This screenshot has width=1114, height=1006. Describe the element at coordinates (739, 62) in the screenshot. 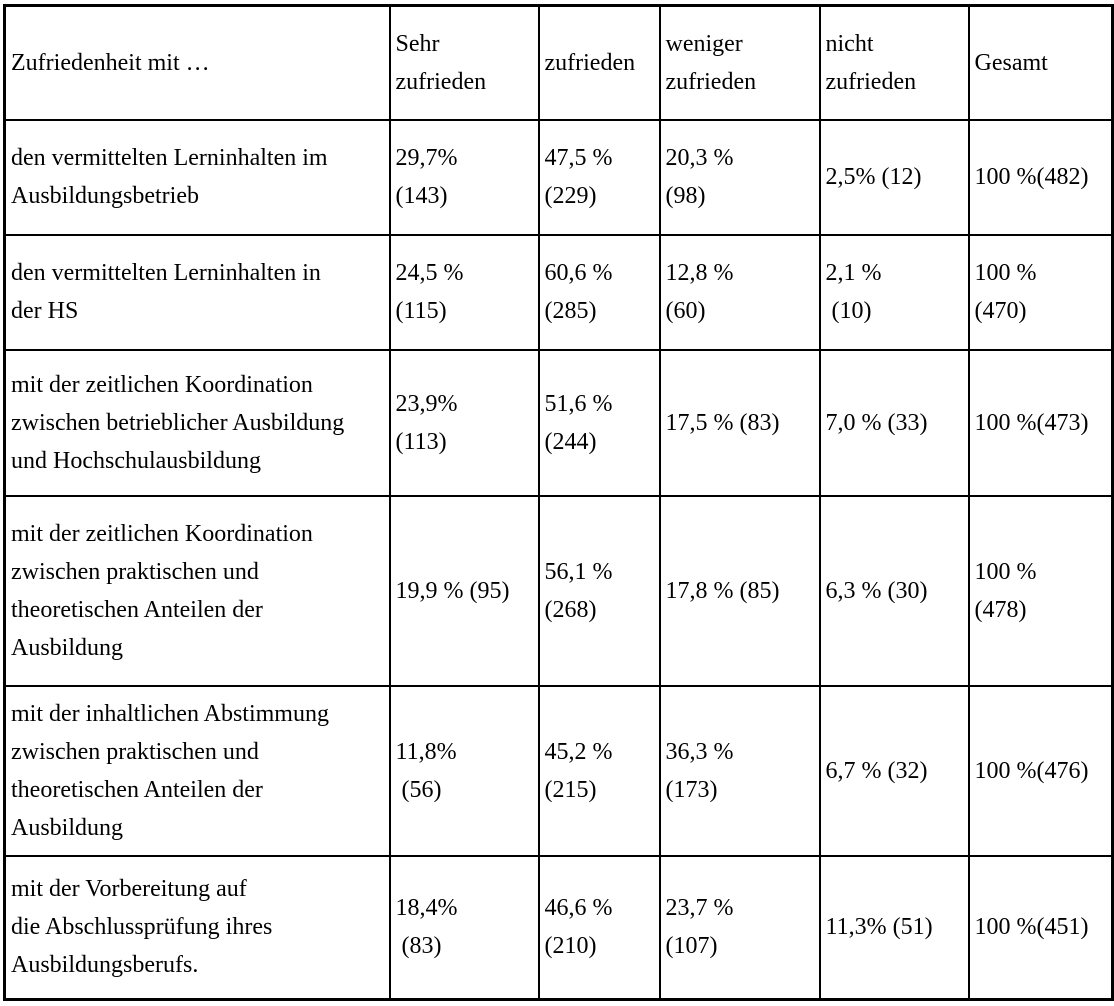

I see `column-header-weniger-zufrieden: weniger zufrieden` at that location.